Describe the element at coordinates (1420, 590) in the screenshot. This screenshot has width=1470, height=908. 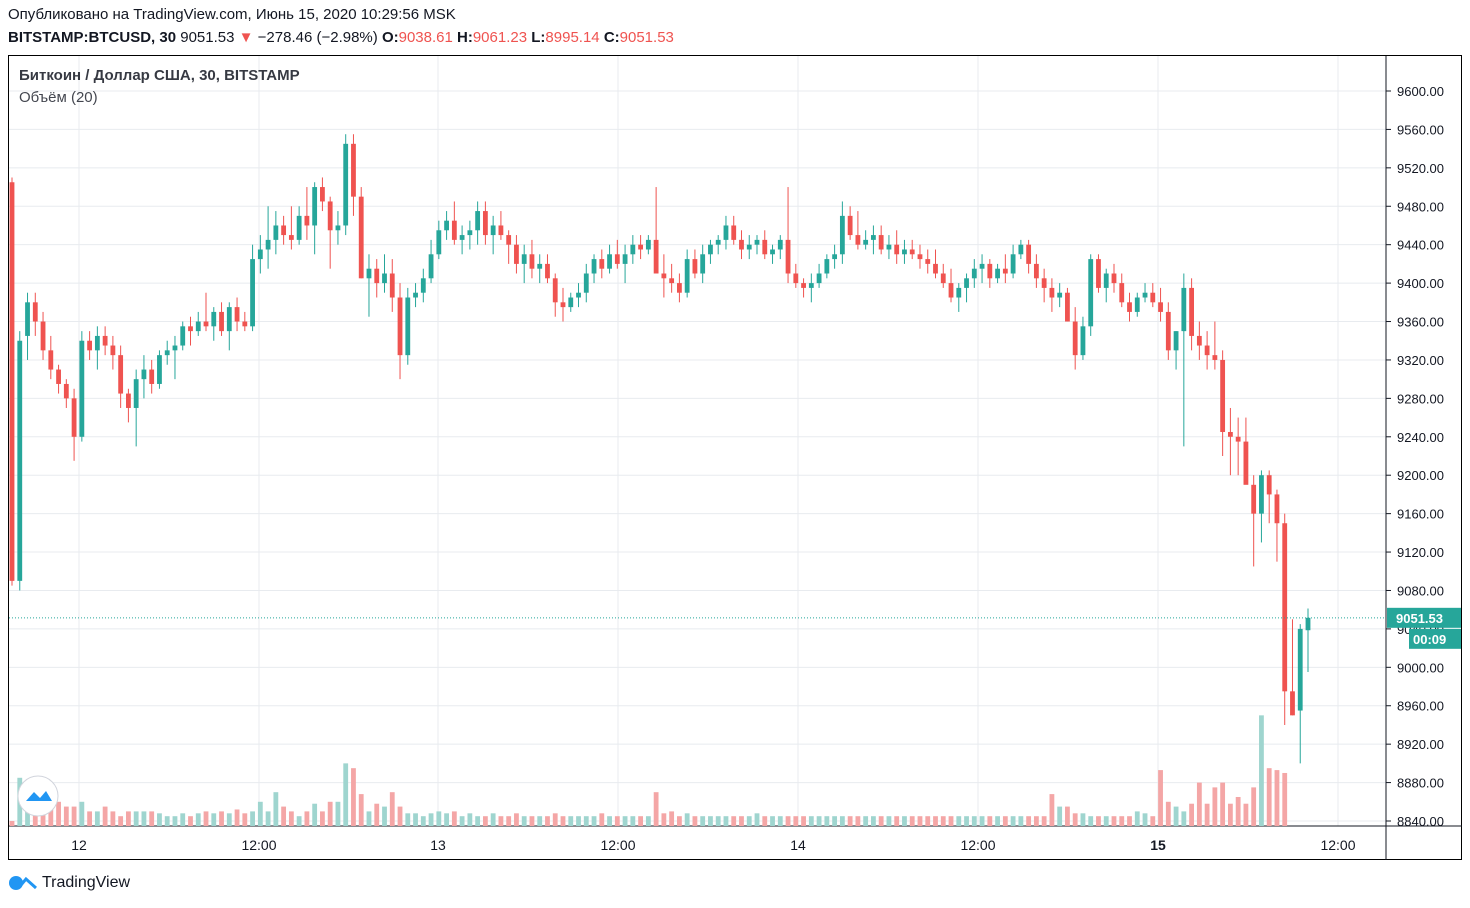
I see `y-tick-label: 9080.00` at that location.